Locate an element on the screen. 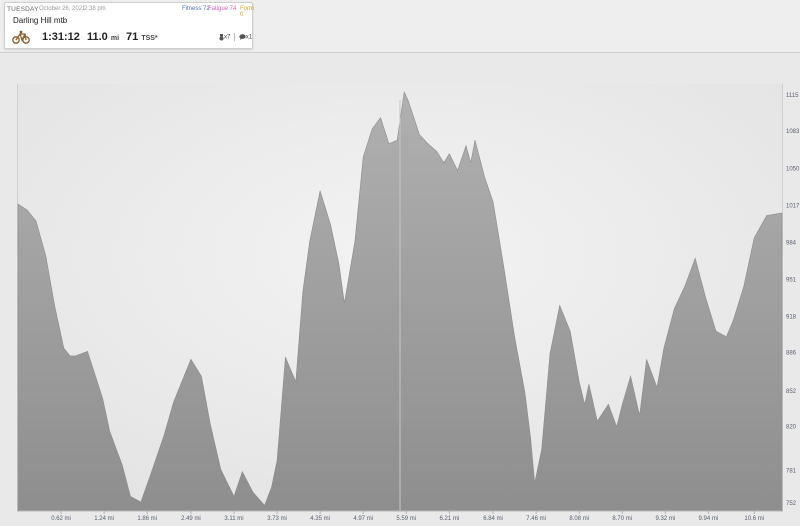  y-tick-label: 820 is located at coordinates (791, 428).